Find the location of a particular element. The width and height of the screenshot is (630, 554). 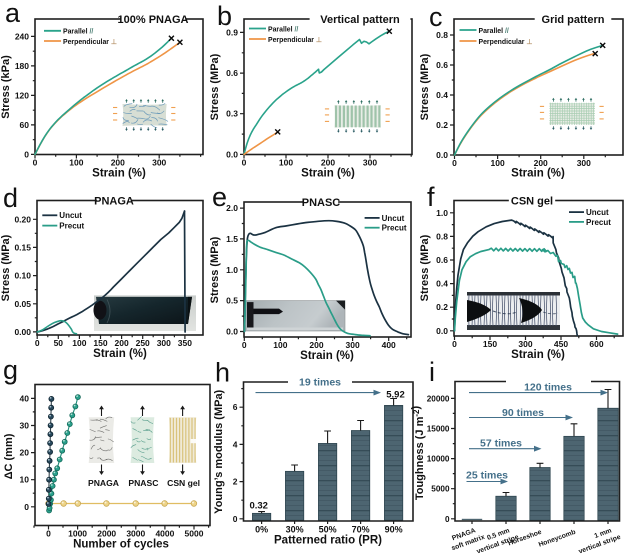

svg-text: Patterned ratio (PR) is located at coordinates (328, 541).